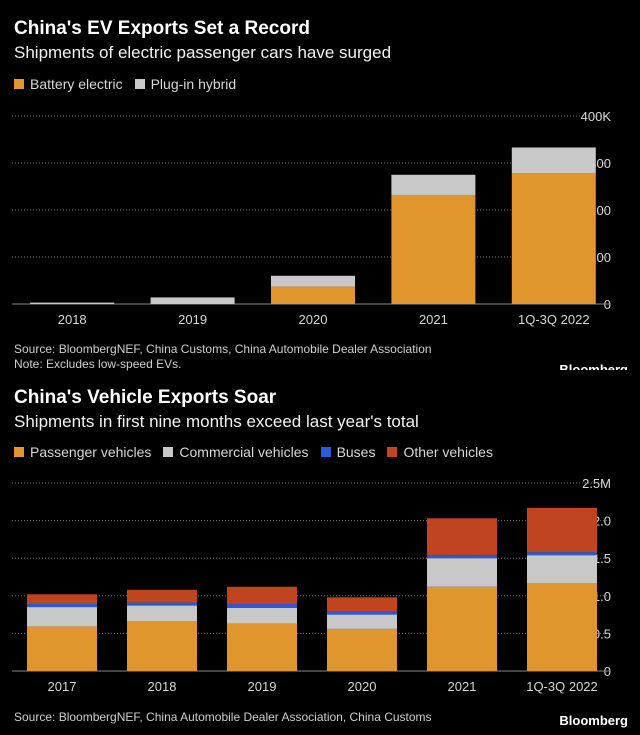 The width and height of the screenshot is (640, 735). What do you see at coordinates (554, 319) in the screenshot?
I see `chart1-xtick-label: 1Q-3Q 2022` at bounding box center [554, 319].